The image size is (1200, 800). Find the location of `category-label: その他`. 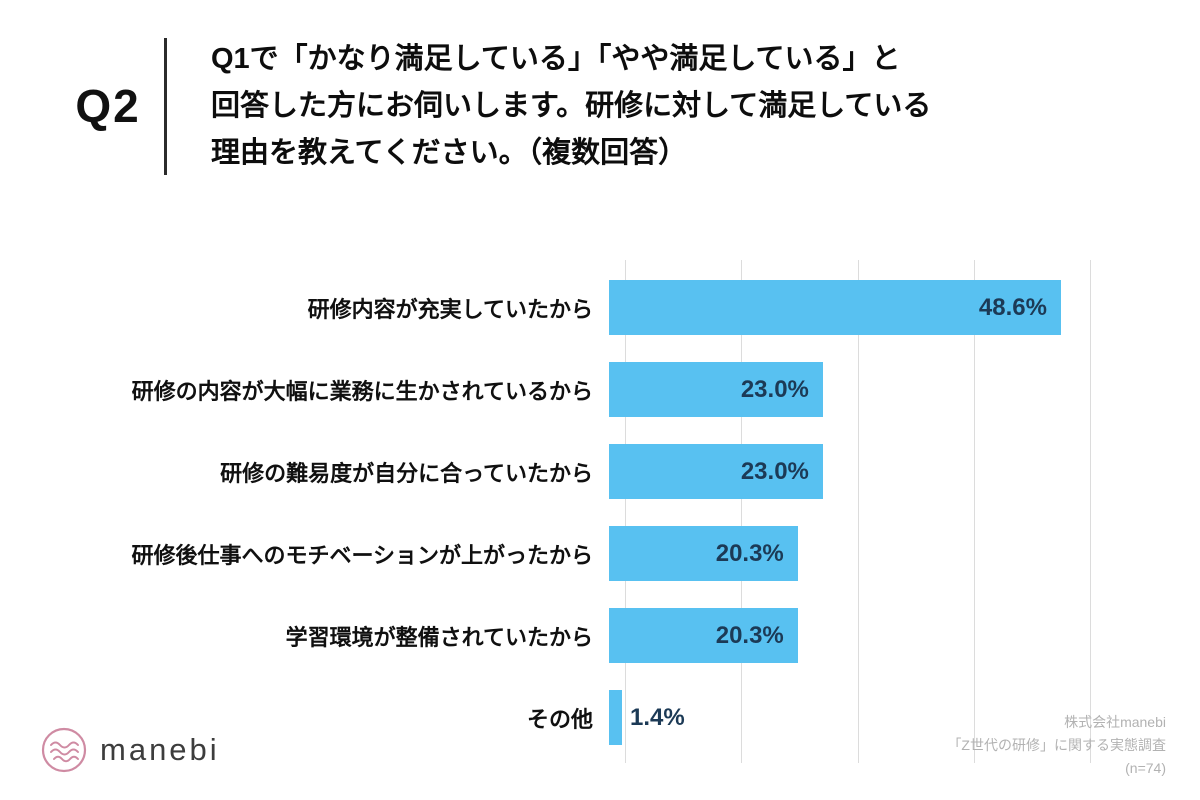

category-label: その他 is located at coordinates (559, 719).